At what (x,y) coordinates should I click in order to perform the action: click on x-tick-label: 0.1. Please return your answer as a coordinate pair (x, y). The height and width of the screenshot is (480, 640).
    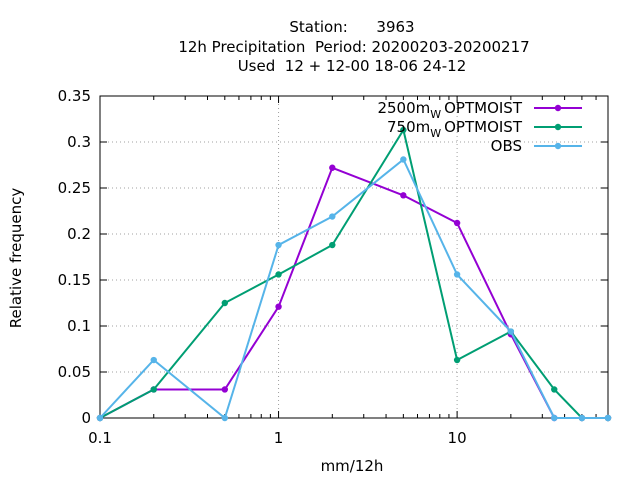
    Looking at the image, I should click on (100, 438).